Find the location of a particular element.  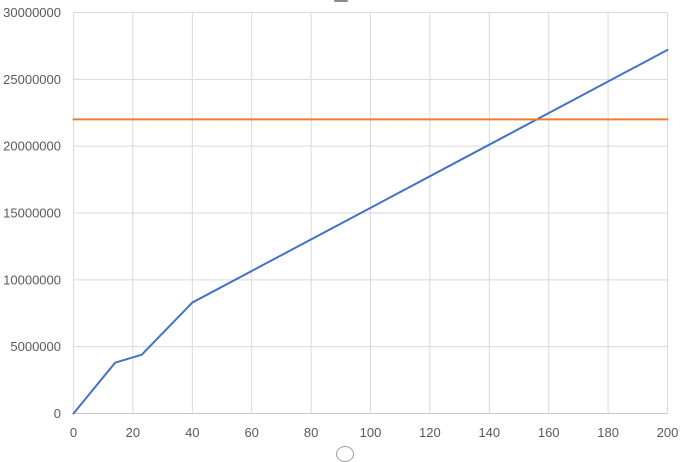

x-axis-tick-label: 160 is located at coordinates (549, 432).